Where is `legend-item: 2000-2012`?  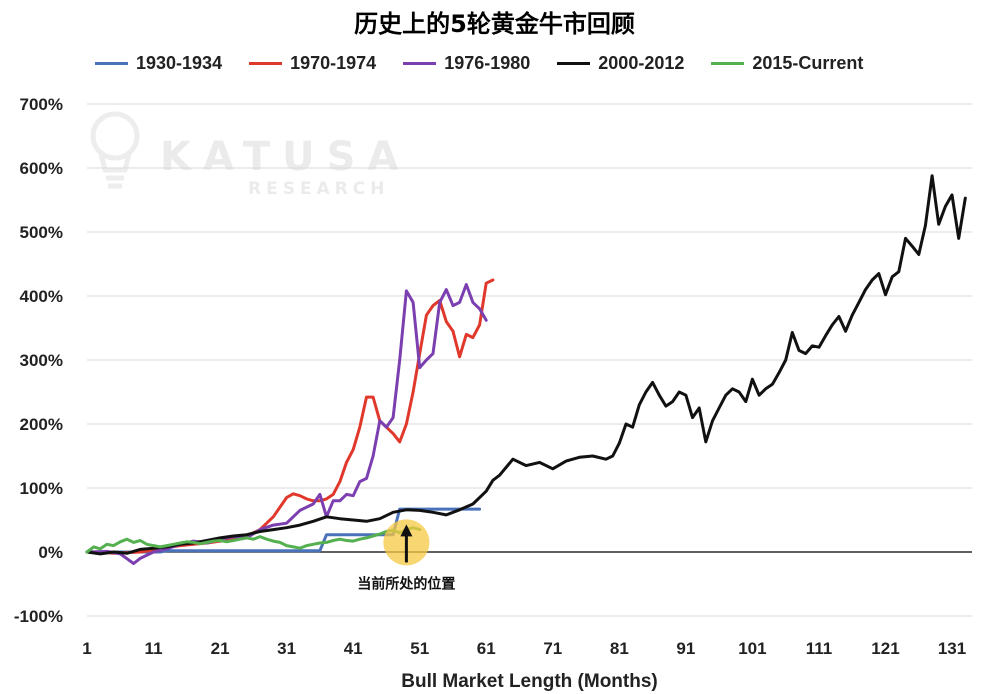 legend-item: 2000-2012 is located at coordinates (620, 63).